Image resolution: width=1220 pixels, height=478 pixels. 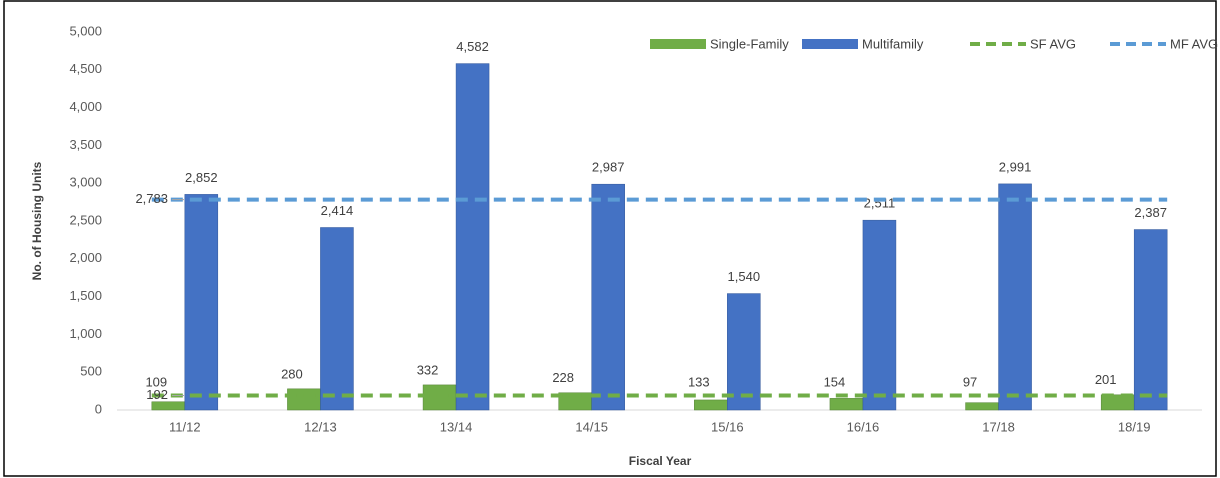 I want to click on x-tick-label: 13/14, so click(x=456, y=426).